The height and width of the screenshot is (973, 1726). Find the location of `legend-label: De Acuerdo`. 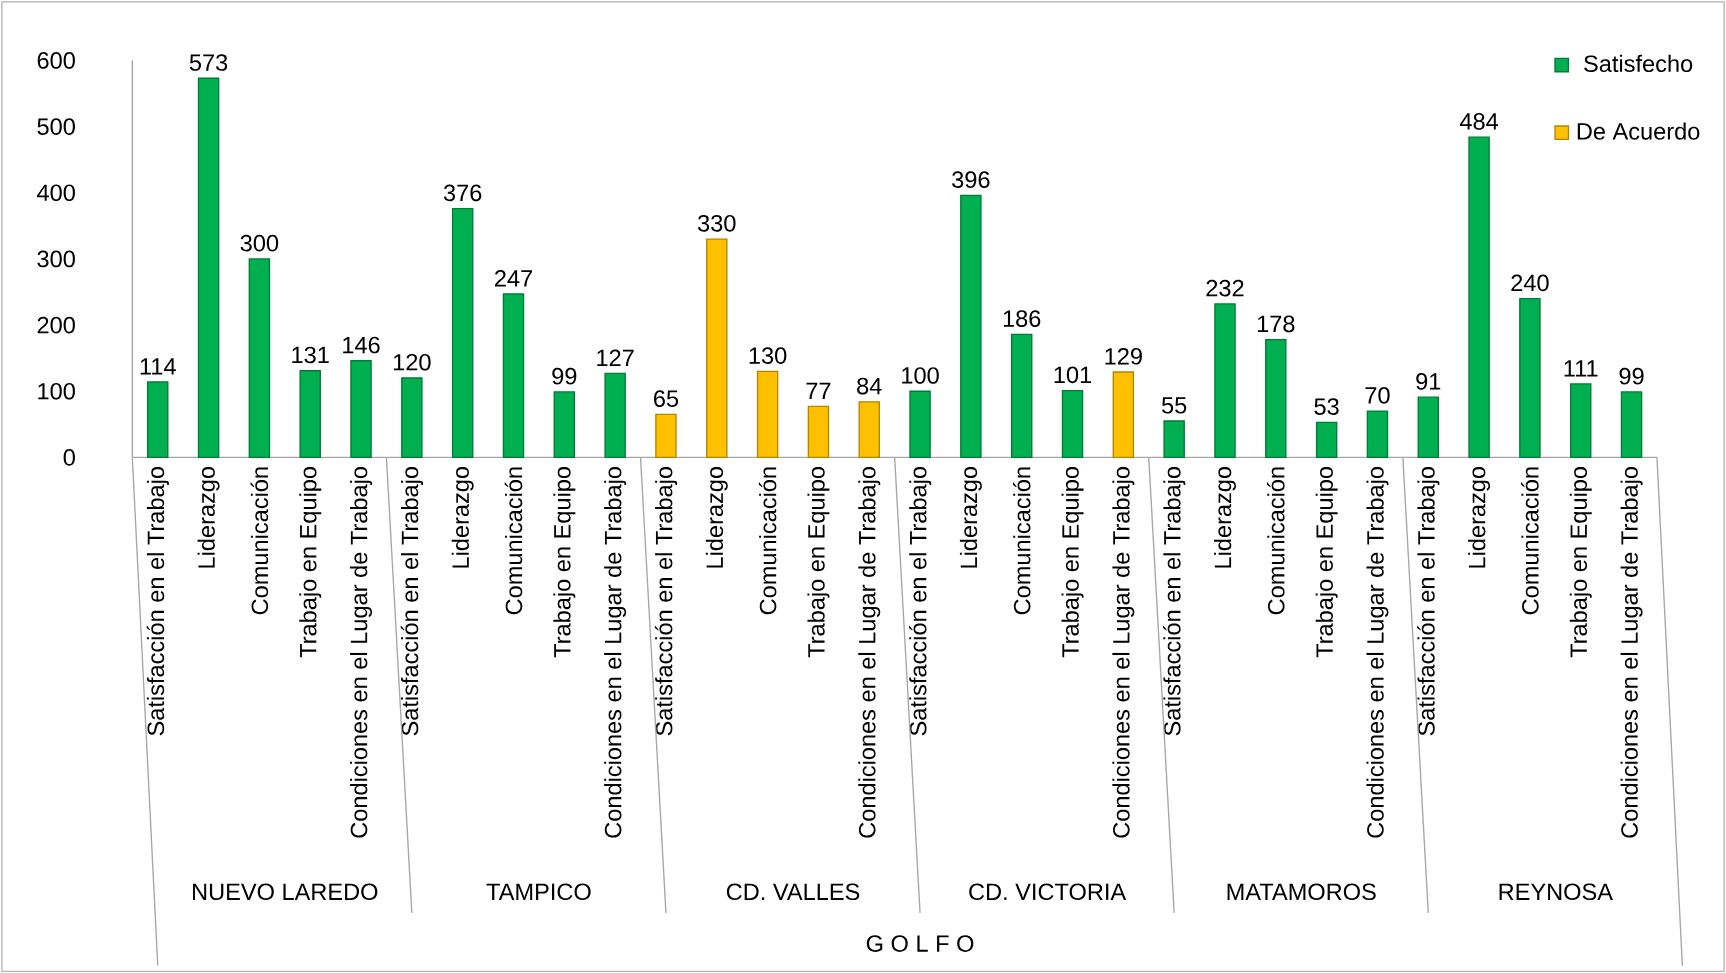

legend-label: De Acuerdo is located at coordinates (1638, 131).